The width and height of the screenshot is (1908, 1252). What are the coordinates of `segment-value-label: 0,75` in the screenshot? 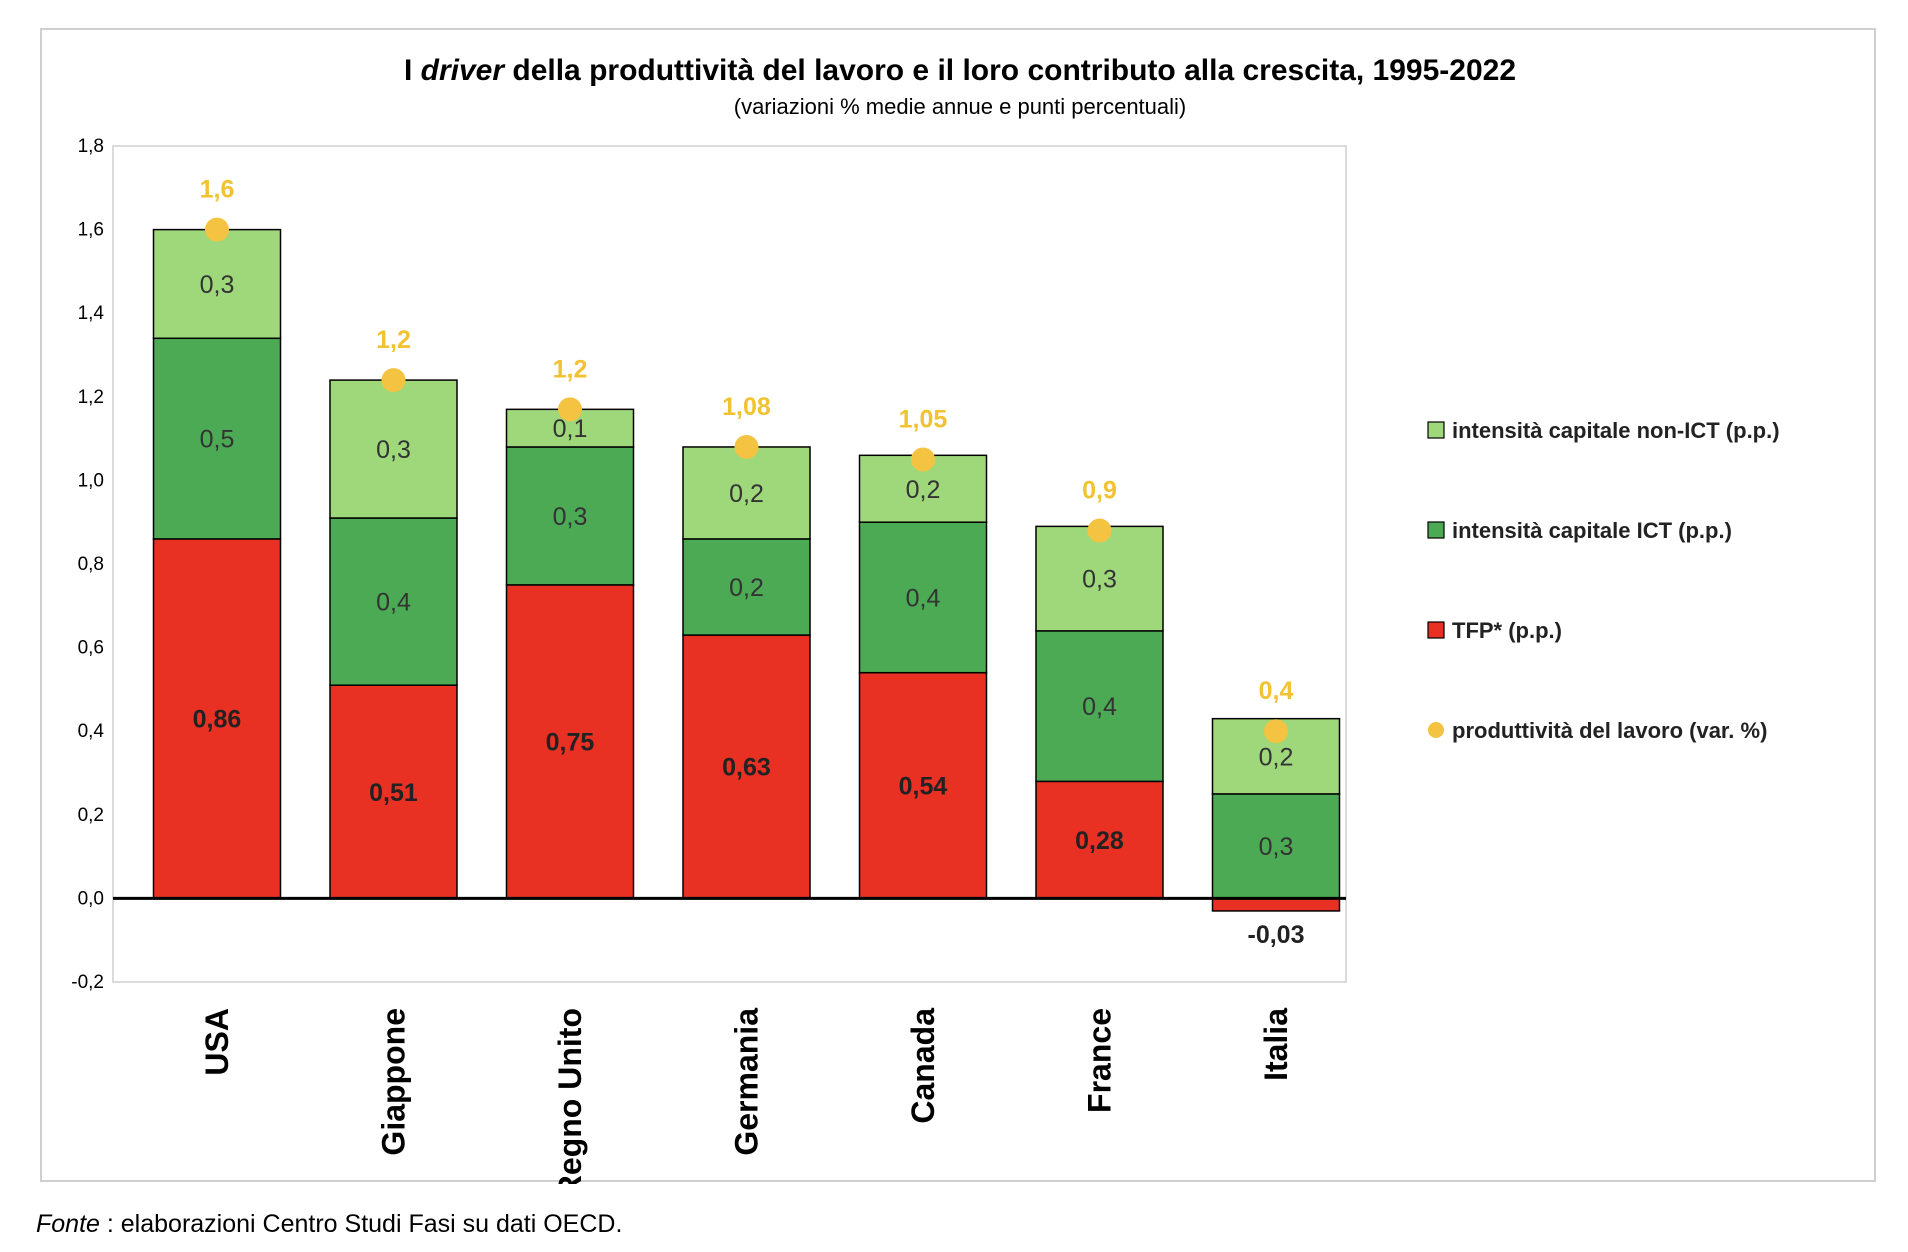 It's located at (570, 743).